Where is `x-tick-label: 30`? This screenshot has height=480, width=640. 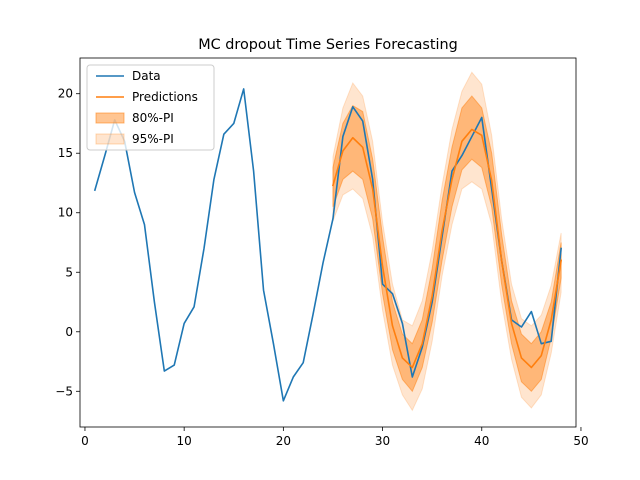 x-tick-label: 30 is located at coordinates (382, 441).